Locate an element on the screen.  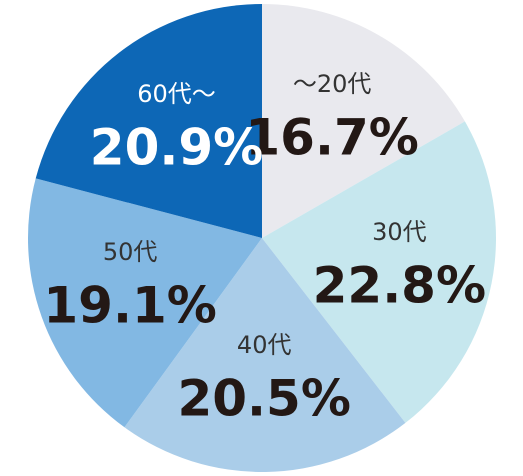
slice-category: 〜20代 is located at coordinates (332, 84).